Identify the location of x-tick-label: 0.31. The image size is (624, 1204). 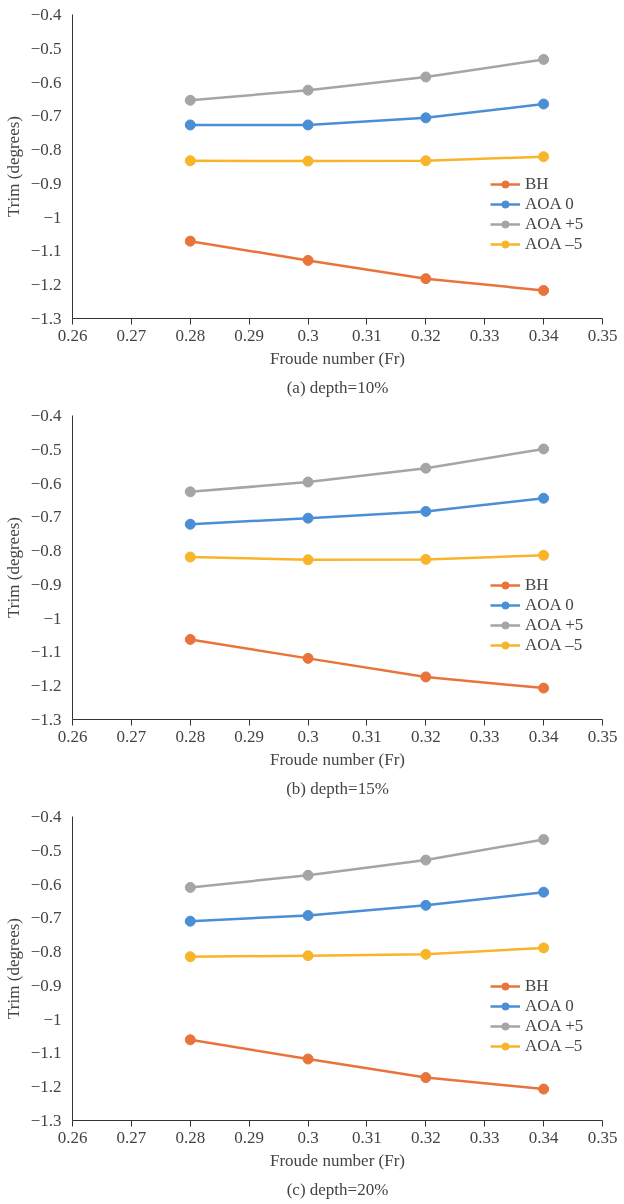
(367, 1137).